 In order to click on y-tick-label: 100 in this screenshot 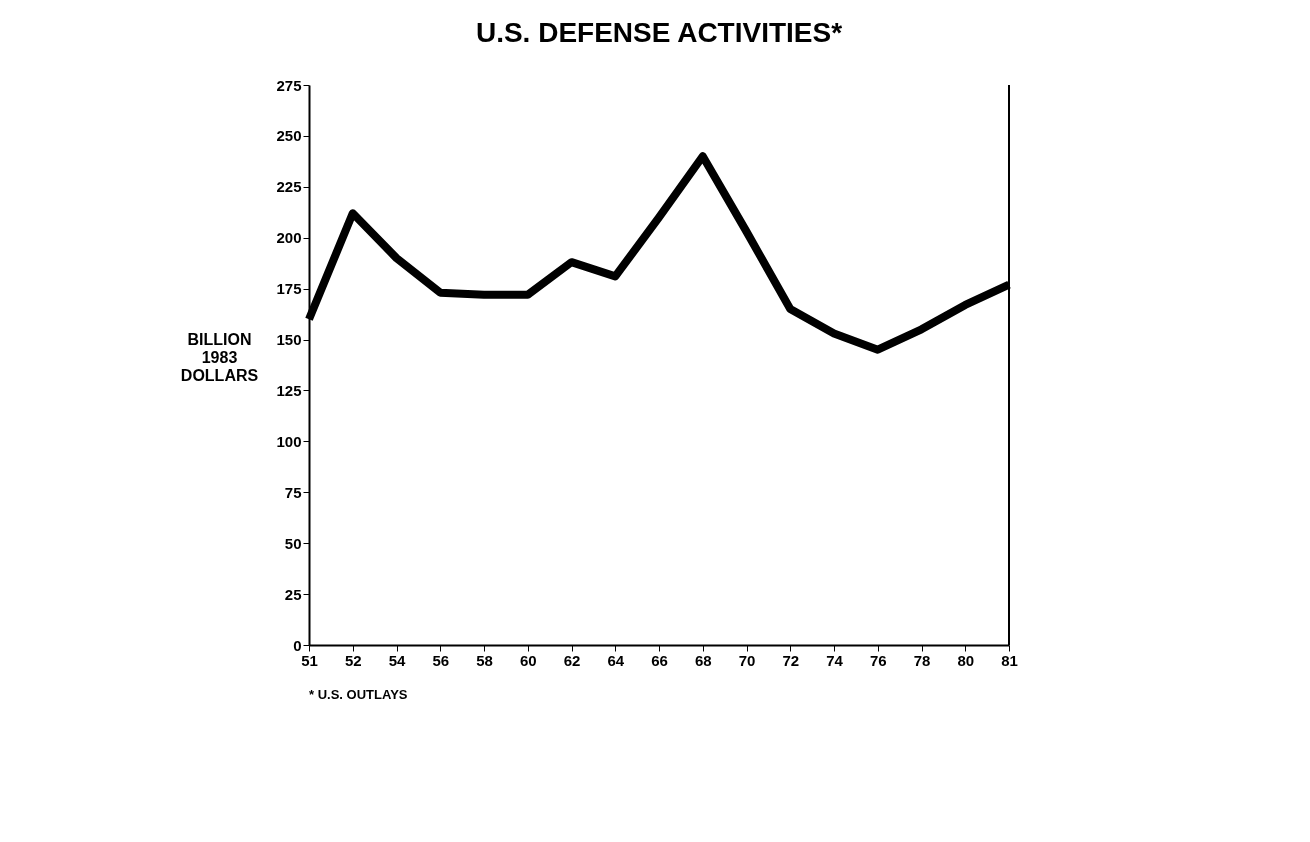, I will do `click(289, 441)`.